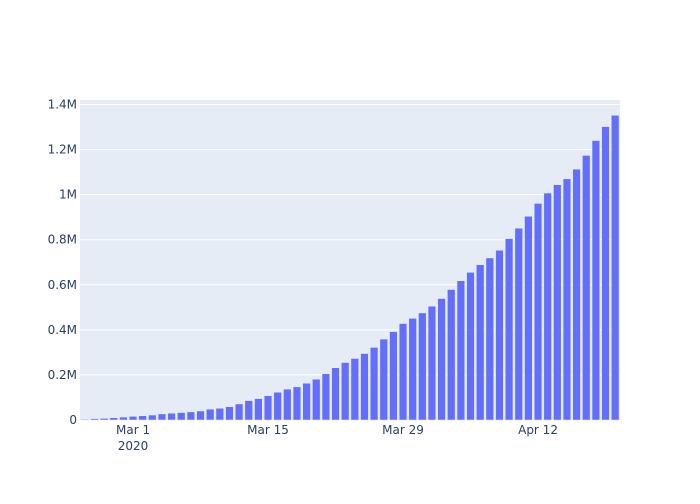  What do you see at coordinates (62, 262) in the screenshot?
I see `y-axis: 0 0.2M 0.4M 0.6M 0.8M 1M 1.2M 1.4M` at bounding box center [62, 262].